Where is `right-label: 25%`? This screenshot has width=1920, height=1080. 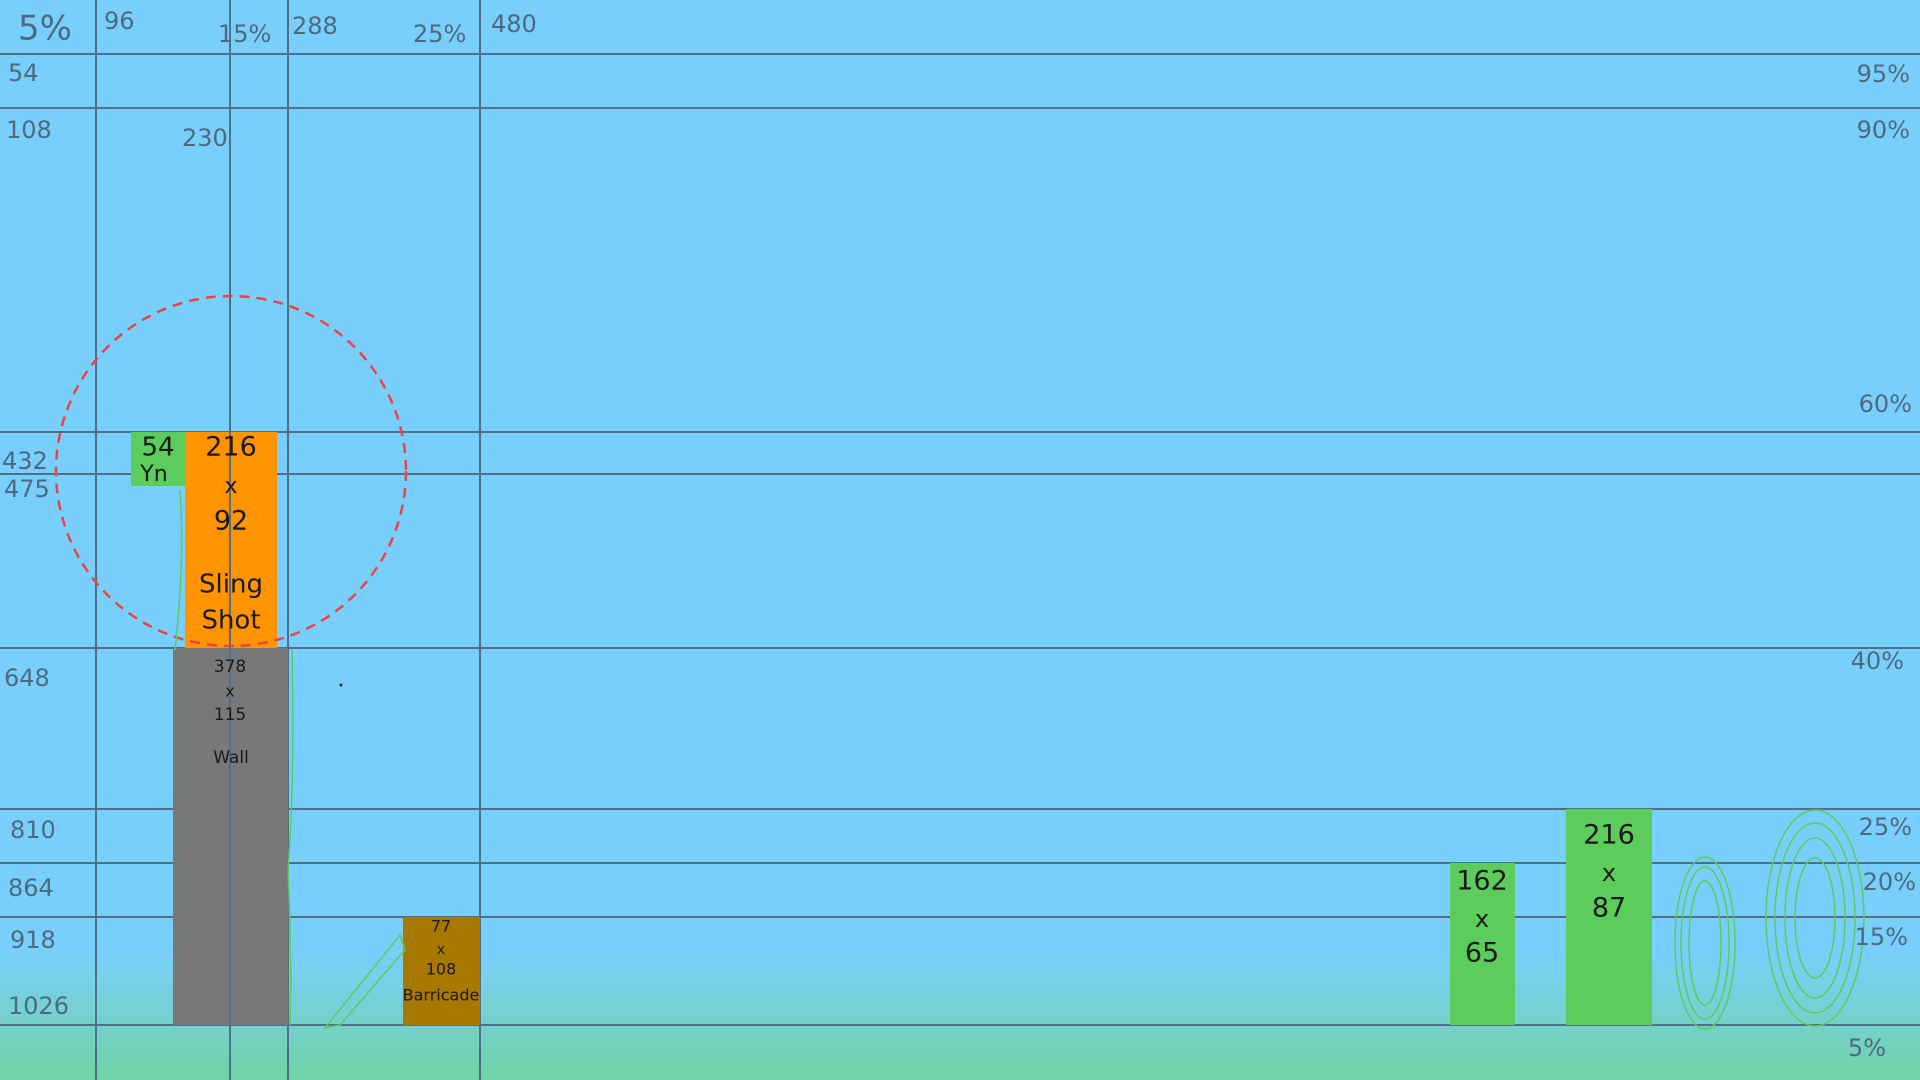 right-label: 25% is located at coordinates (1885, 827).